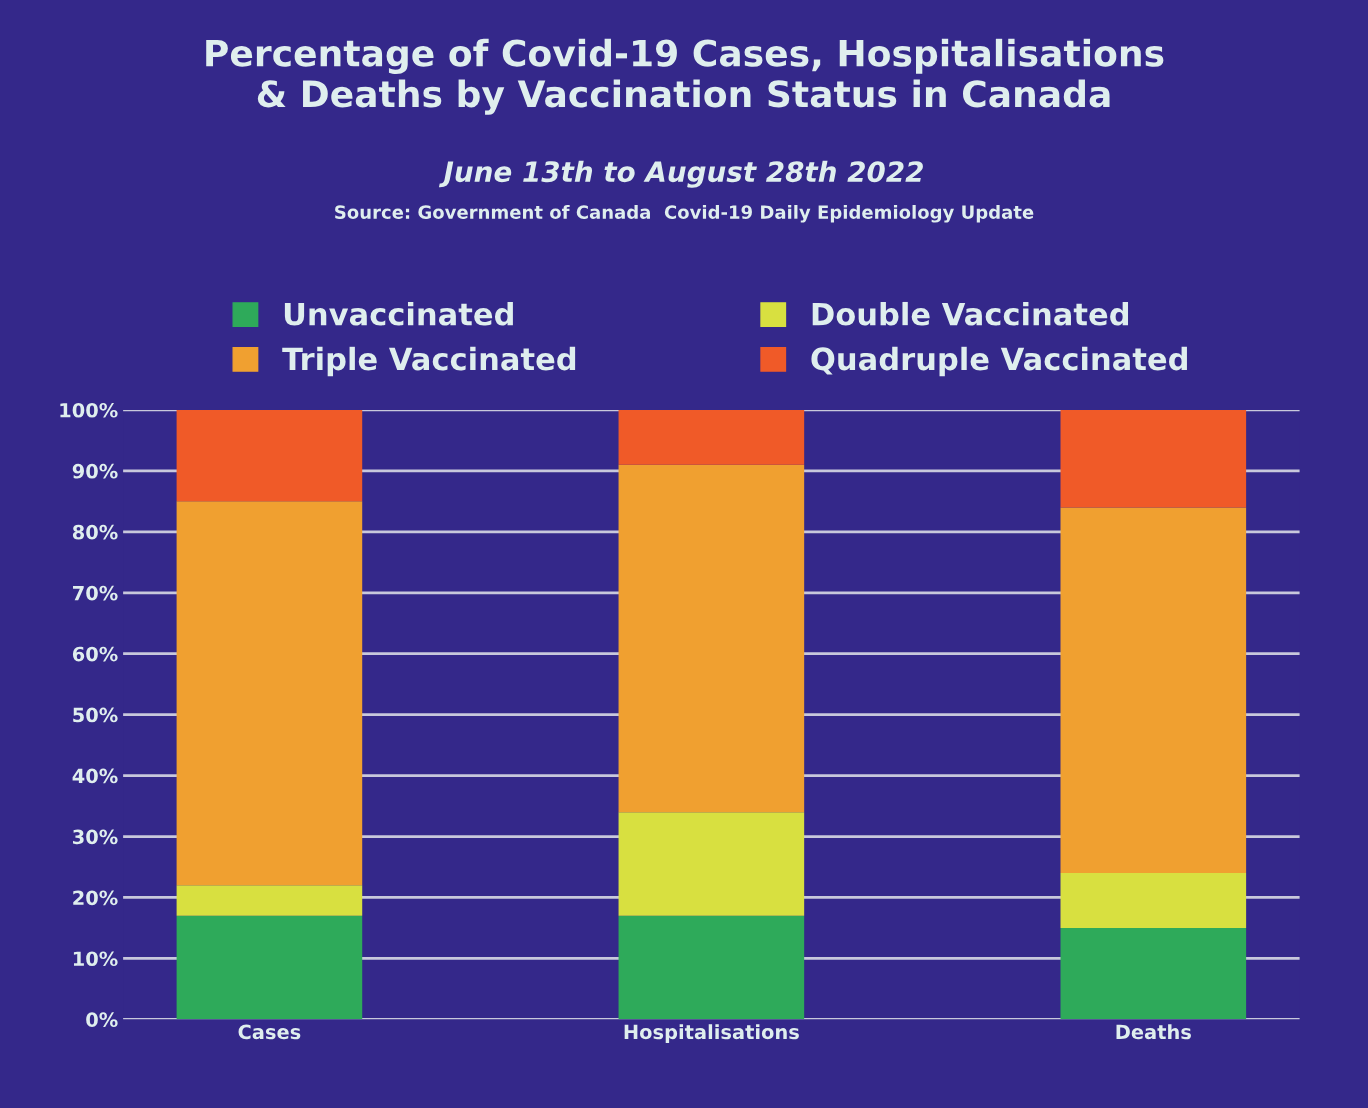 The width and height of the screenshot is (1368, 1108). Describe the element at coordinates (95, 837) in the screenshot. I see `y-tick-label: 30%` at that location.